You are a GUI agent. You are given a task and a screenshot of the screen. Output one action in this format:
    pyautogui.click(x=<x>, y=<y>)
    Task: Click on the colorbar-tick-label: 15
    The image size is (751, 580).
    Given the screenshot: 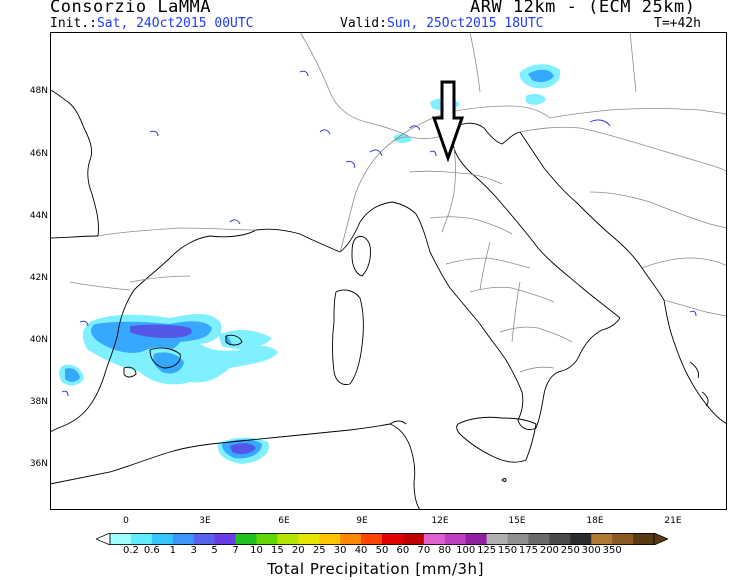 What is the action you would take?
    pyautogui.click(x=277, y=550)
    